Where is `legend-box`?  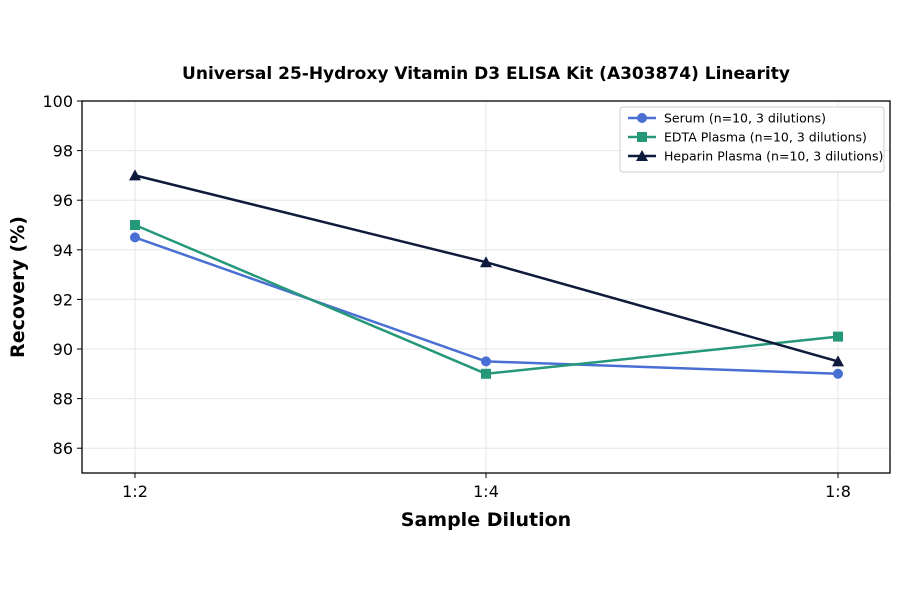
legend-box is located at coordinates (752, 139).